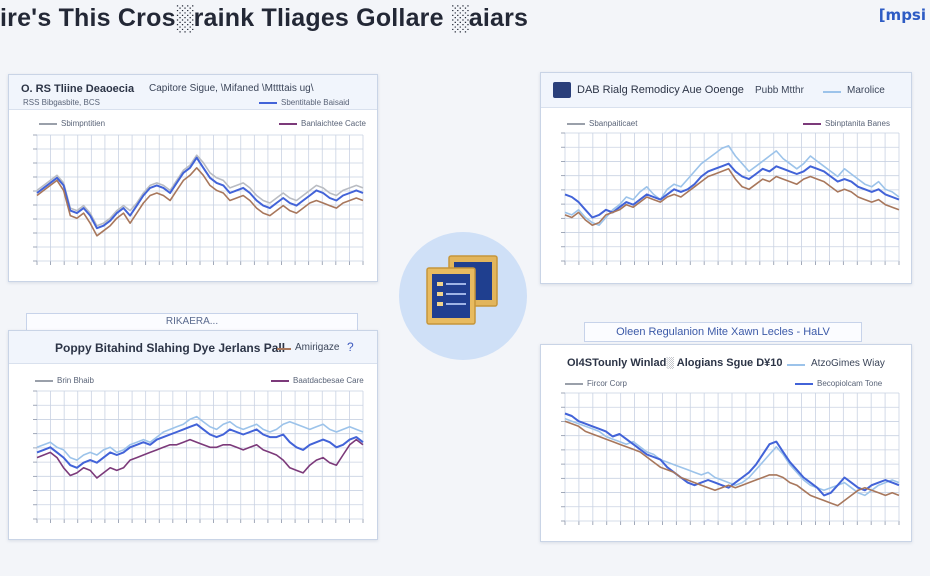  I want to click on panel-1-header, so click(193, 92).